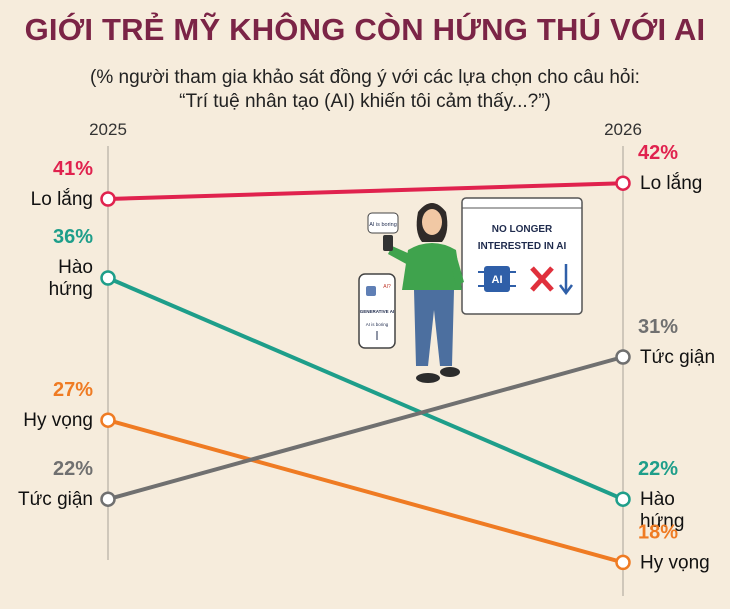  What do you see at coordinates (623, 499) in the screenshot?
I see `point-hao-hung-2026` at bounding box center [623, 499].